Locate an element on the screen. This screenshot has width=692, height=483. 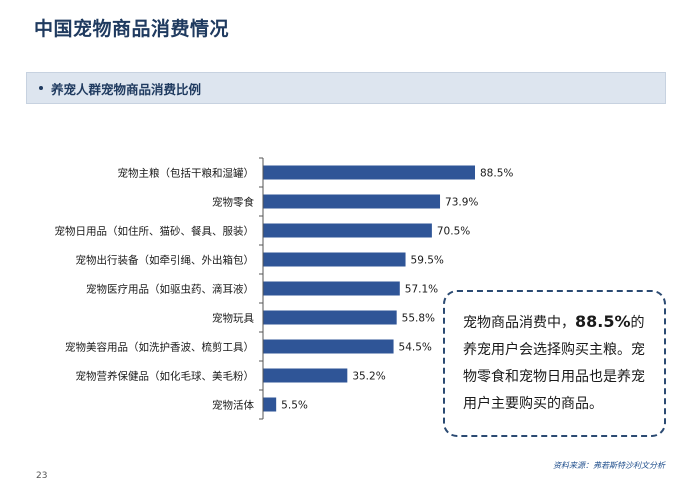
value-label: 55.8% is located at coordinates (418, 319).